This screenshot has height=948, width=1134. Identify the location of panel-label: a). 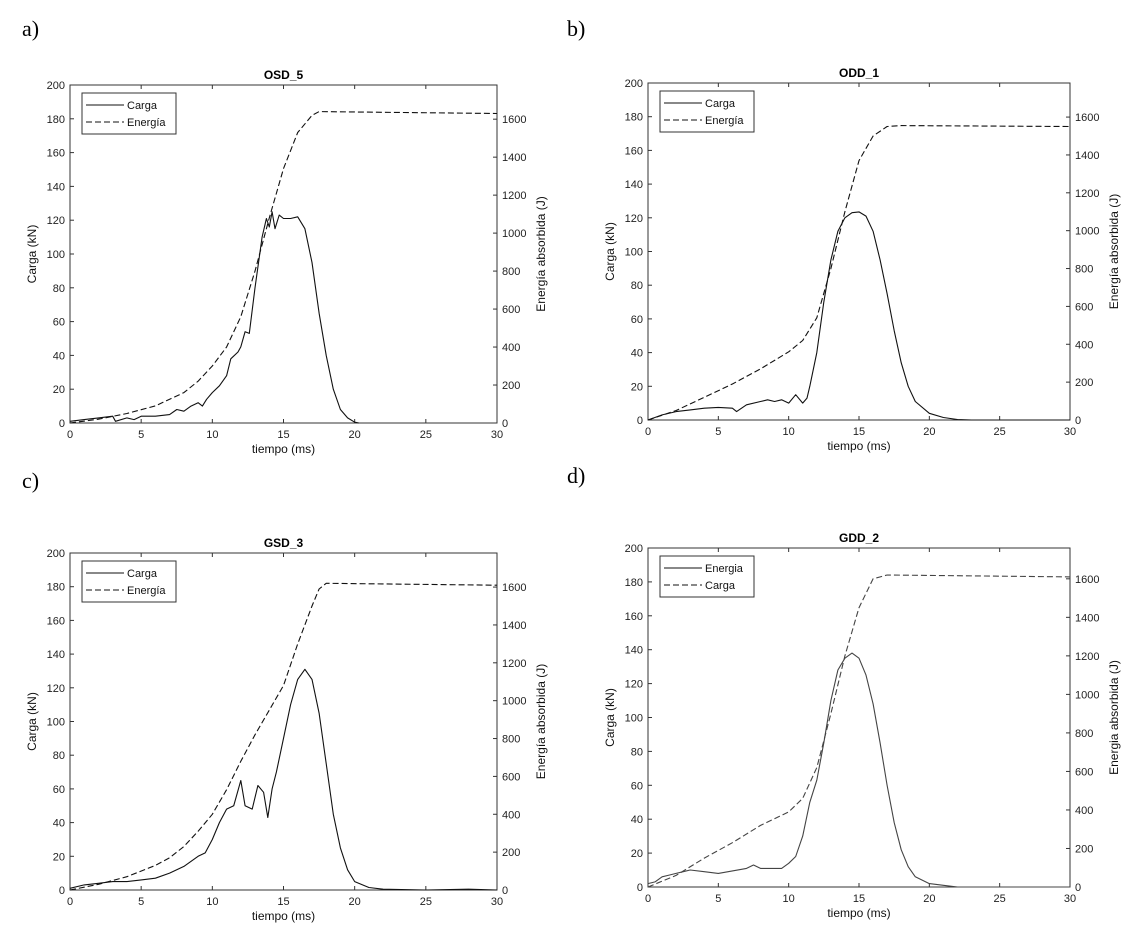
(30, 28).